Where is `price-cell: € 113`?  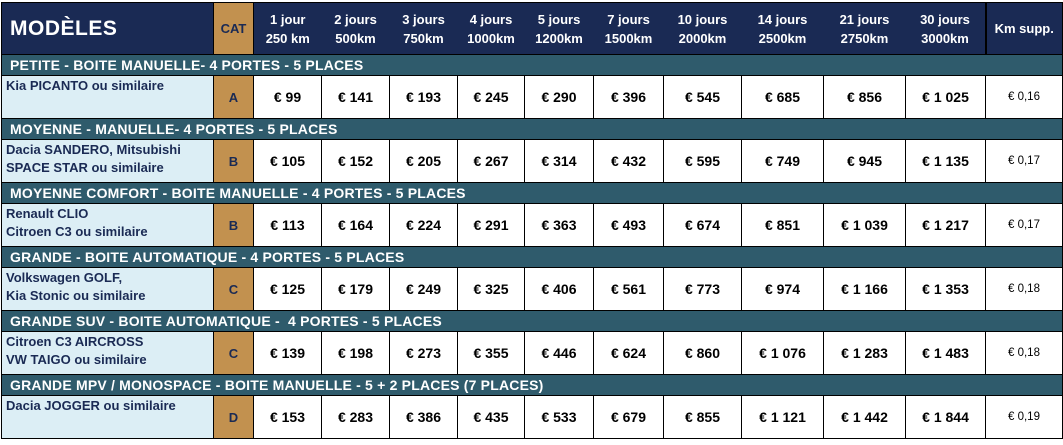 price-cell: € 113 is located at coordinates (287, 225).